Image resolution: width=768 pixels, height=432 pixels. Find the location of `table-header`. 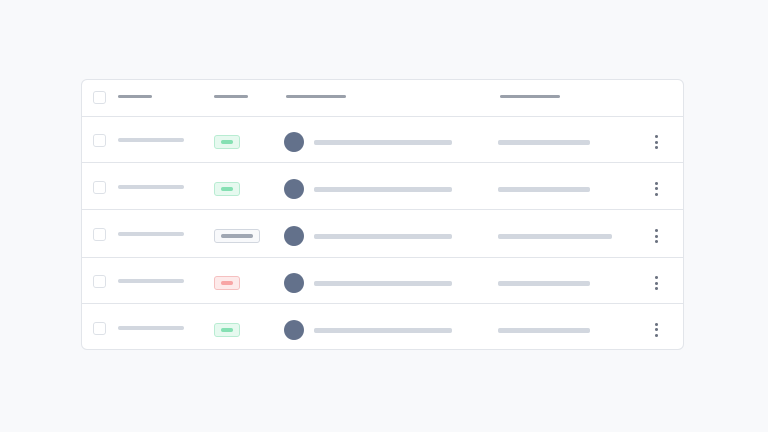

table-header is located at coordinates (382, 97).